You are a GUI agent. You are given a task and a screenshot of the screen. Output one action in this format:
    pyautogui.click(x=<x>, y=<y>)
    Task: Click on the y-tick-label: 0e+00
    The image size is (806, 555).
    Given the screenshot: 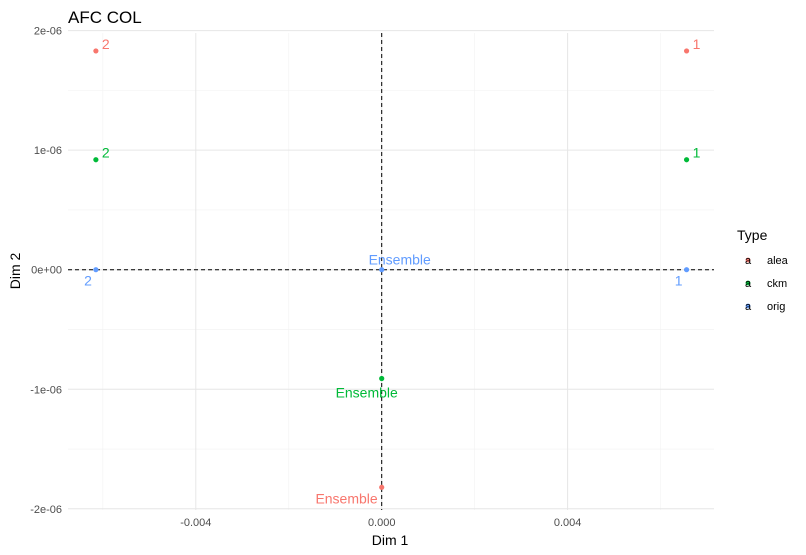 What is the action you would take?
    pyautogui.click(x=46, y=271)
    